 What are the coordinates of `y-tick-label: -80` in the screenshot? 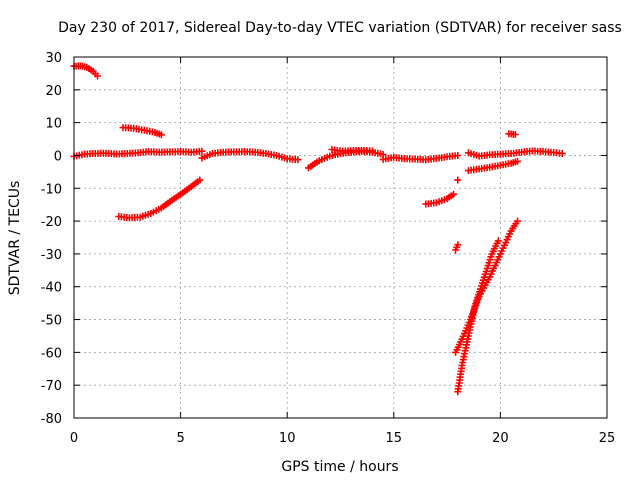 It's located at (51, 419).